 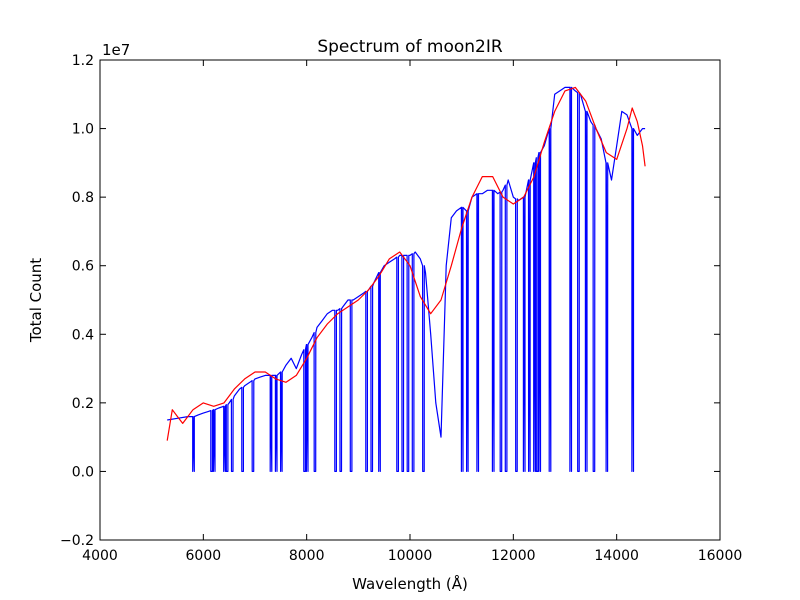 What do you see at coordinates (204, 556) in the screenshot?
I see `x-tick-label: 6000` at bounding box center [204, 556].